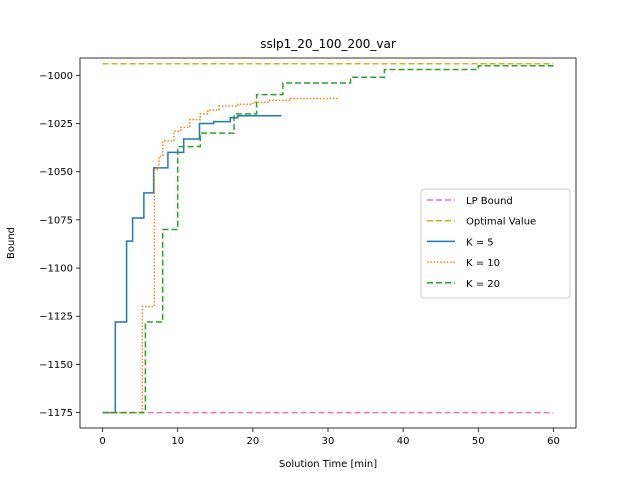  Describe the element at coordinates (102, 441) in the screenshot. I see `x-tick-label: 0` at that location.